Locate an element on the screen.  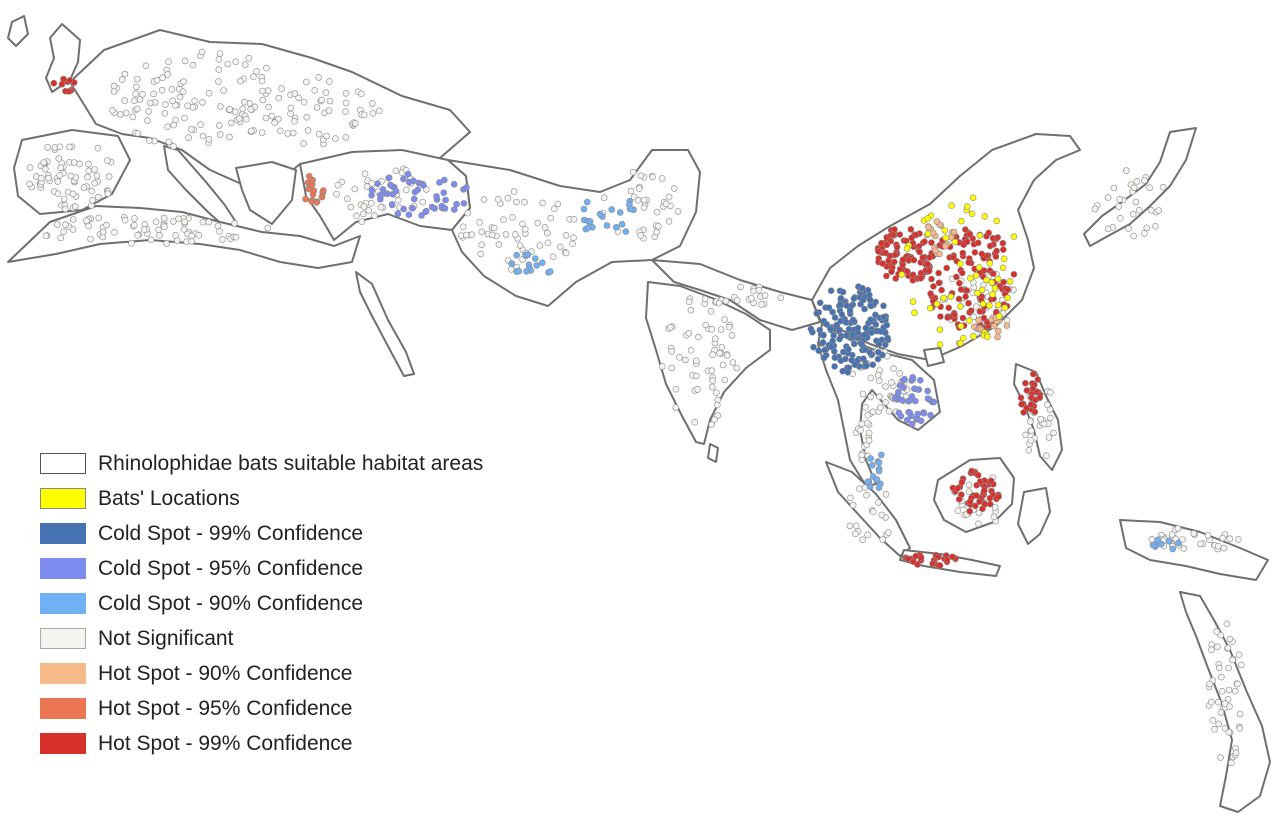
legend-label: Bats' Locations is located at coordinates (169, 498).